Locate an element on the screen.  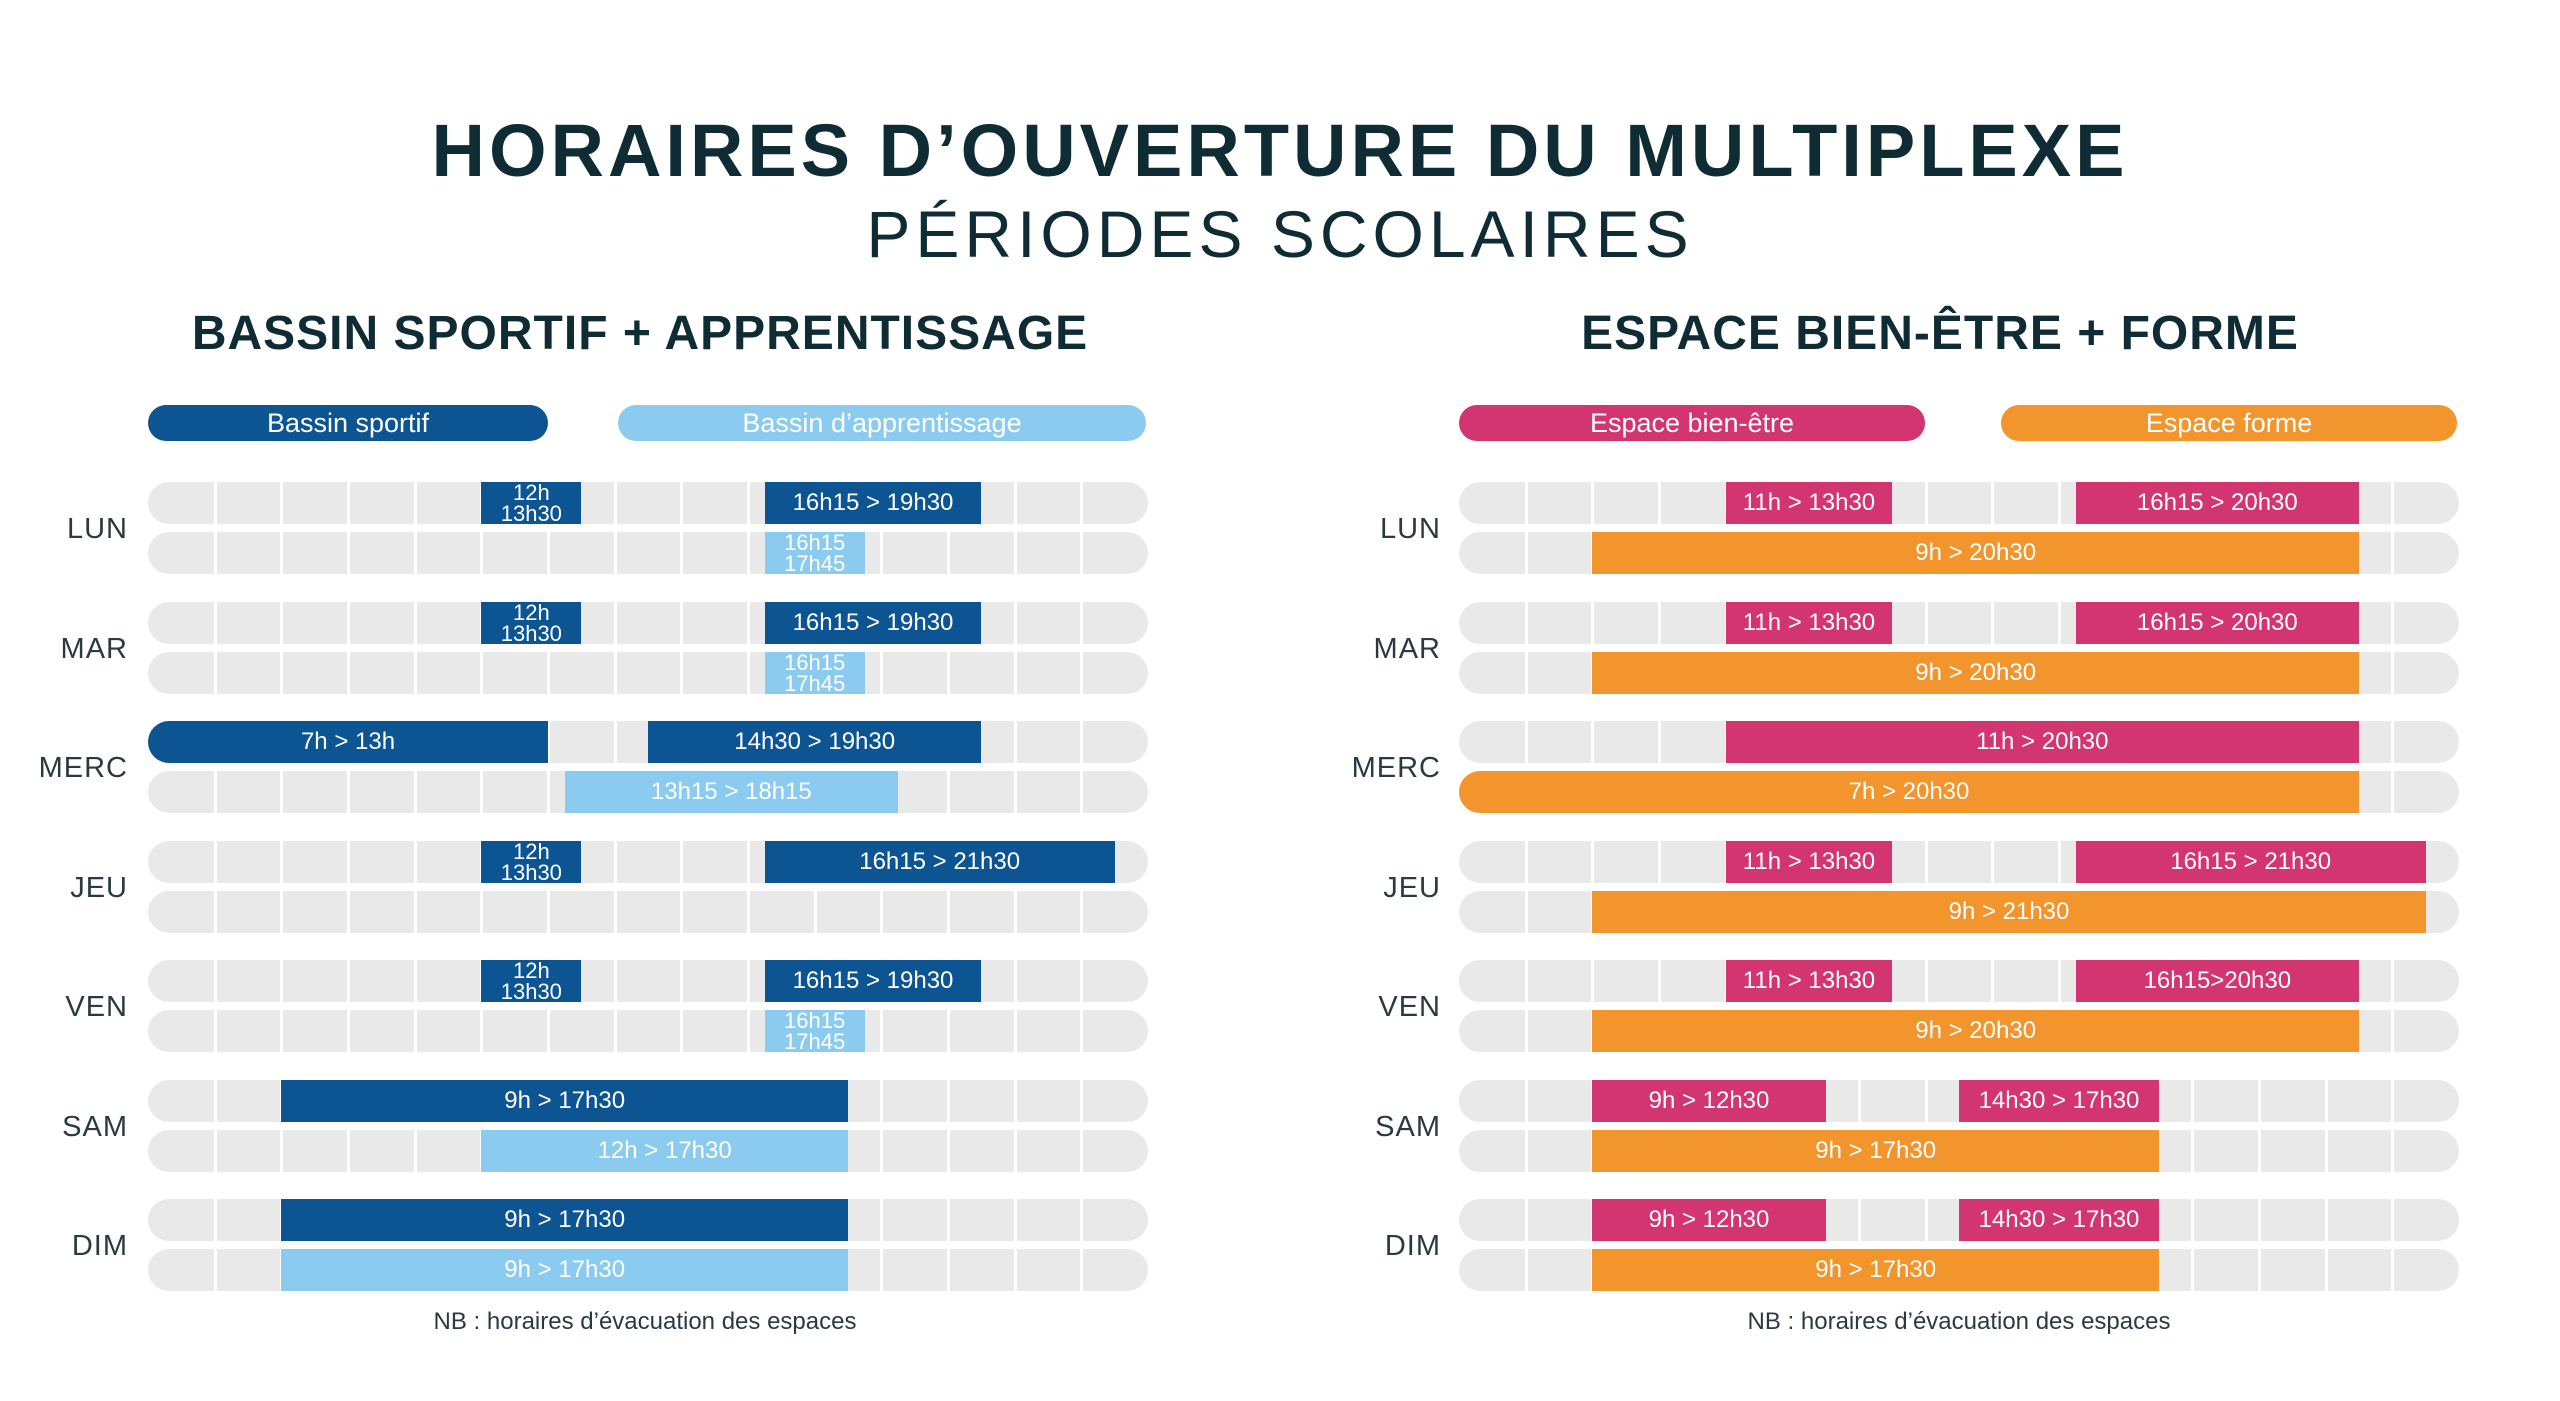
time-bar-label-line: 12h is located at coordinates (531, 492).